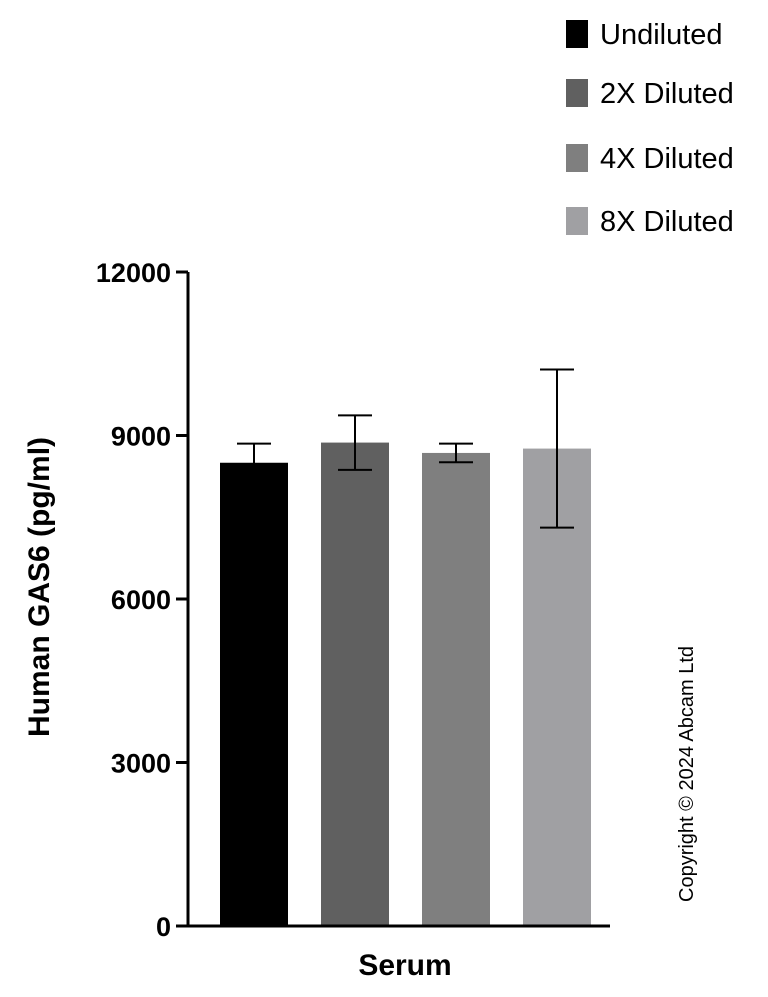 The width and height of the screenshot is (768, 997). Describe the element at coordinates (667, 159) in the screenshot. I see `legend-label: 4X Diluted` at that location.